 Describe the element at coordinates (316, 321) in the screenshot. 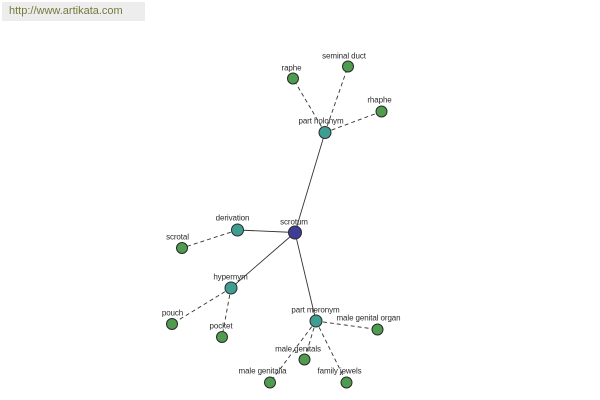

I see `node-part-meronym` at that location.